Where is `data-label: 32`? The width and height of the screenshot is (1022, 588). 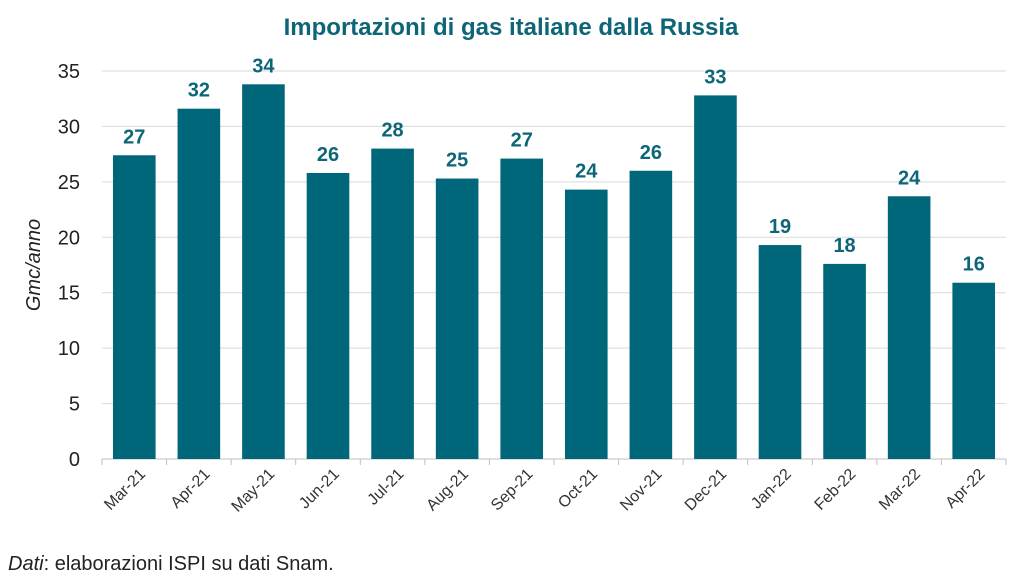 data-label: 32 is located at coordinates (199, 91).